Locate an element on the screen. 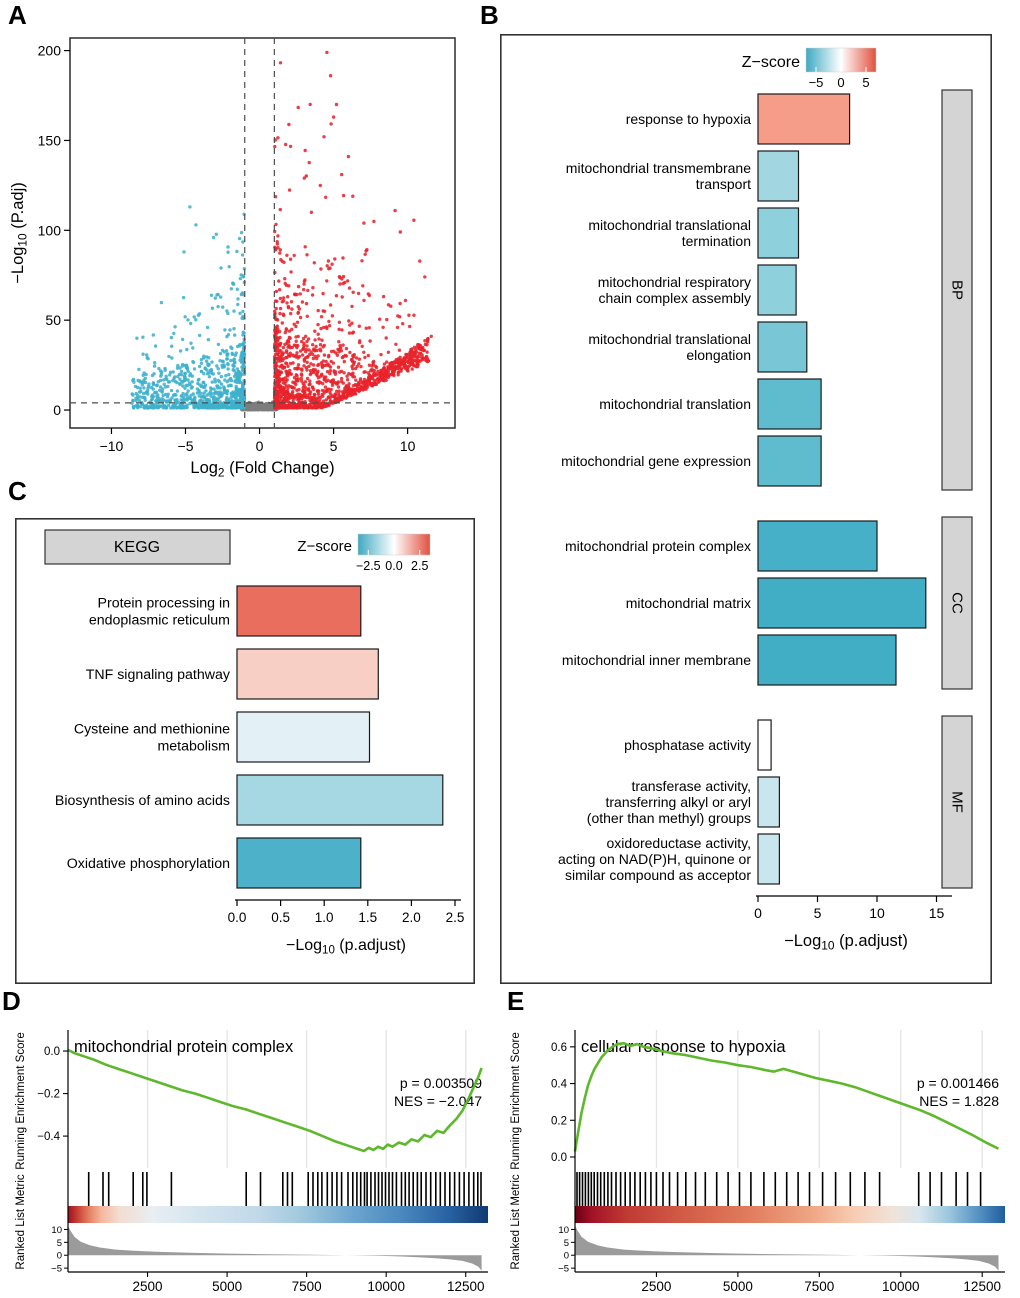  y-axis: 0 50 100 150 200 −Log10 (P.adj) is located at coordinates (39, 230).